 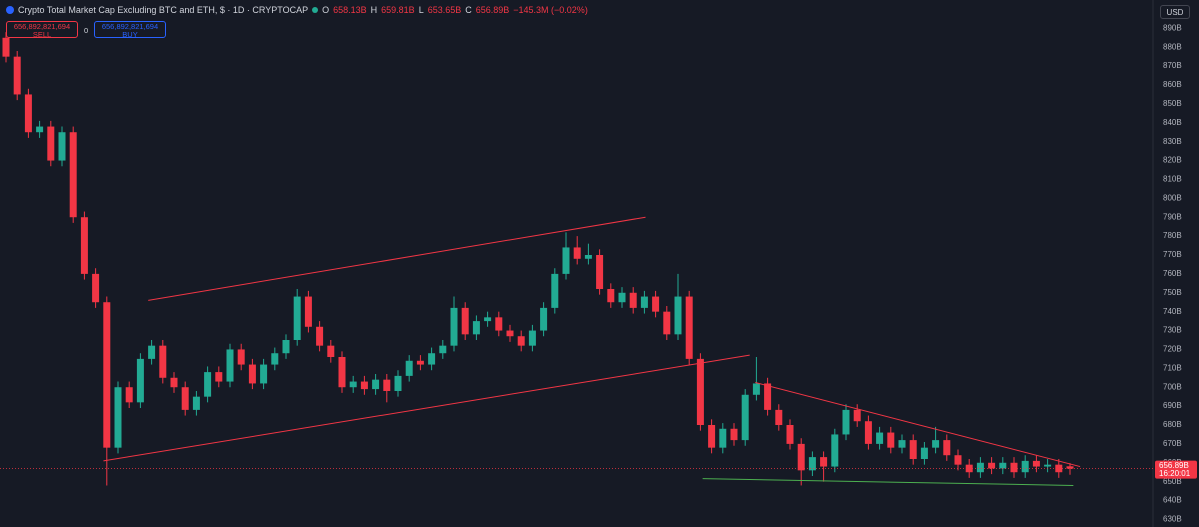 I want to click on sell-button: 656,892,821,694 SELL, so click(x=42, y=30).